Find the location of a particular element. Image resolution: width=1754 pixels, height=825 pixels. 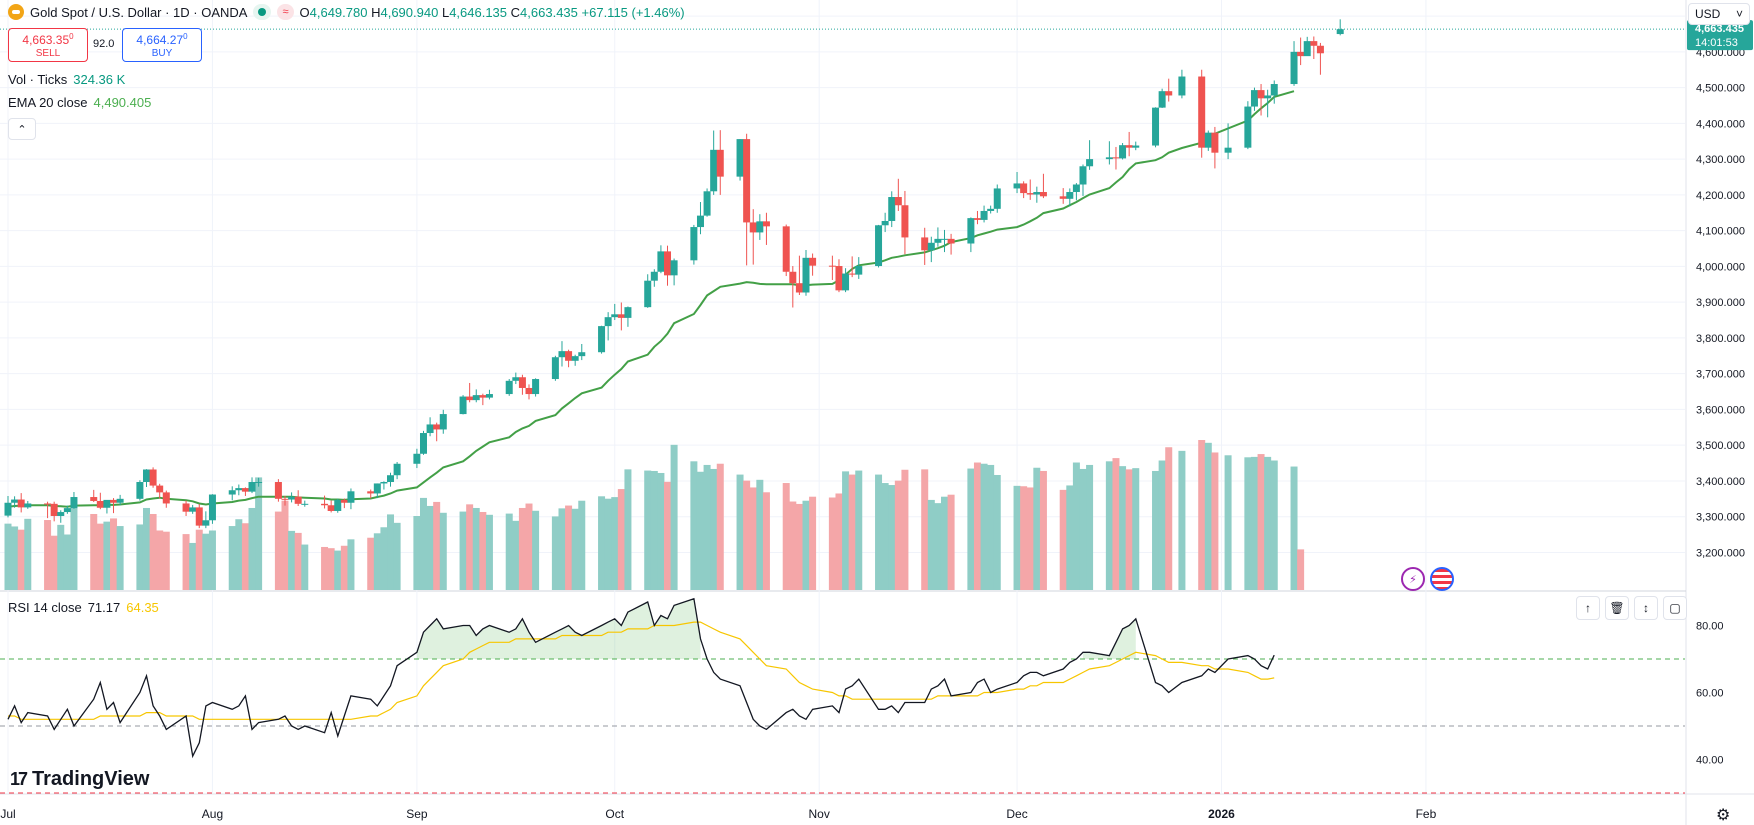

rsi-line is located at coordinates (641, 678).